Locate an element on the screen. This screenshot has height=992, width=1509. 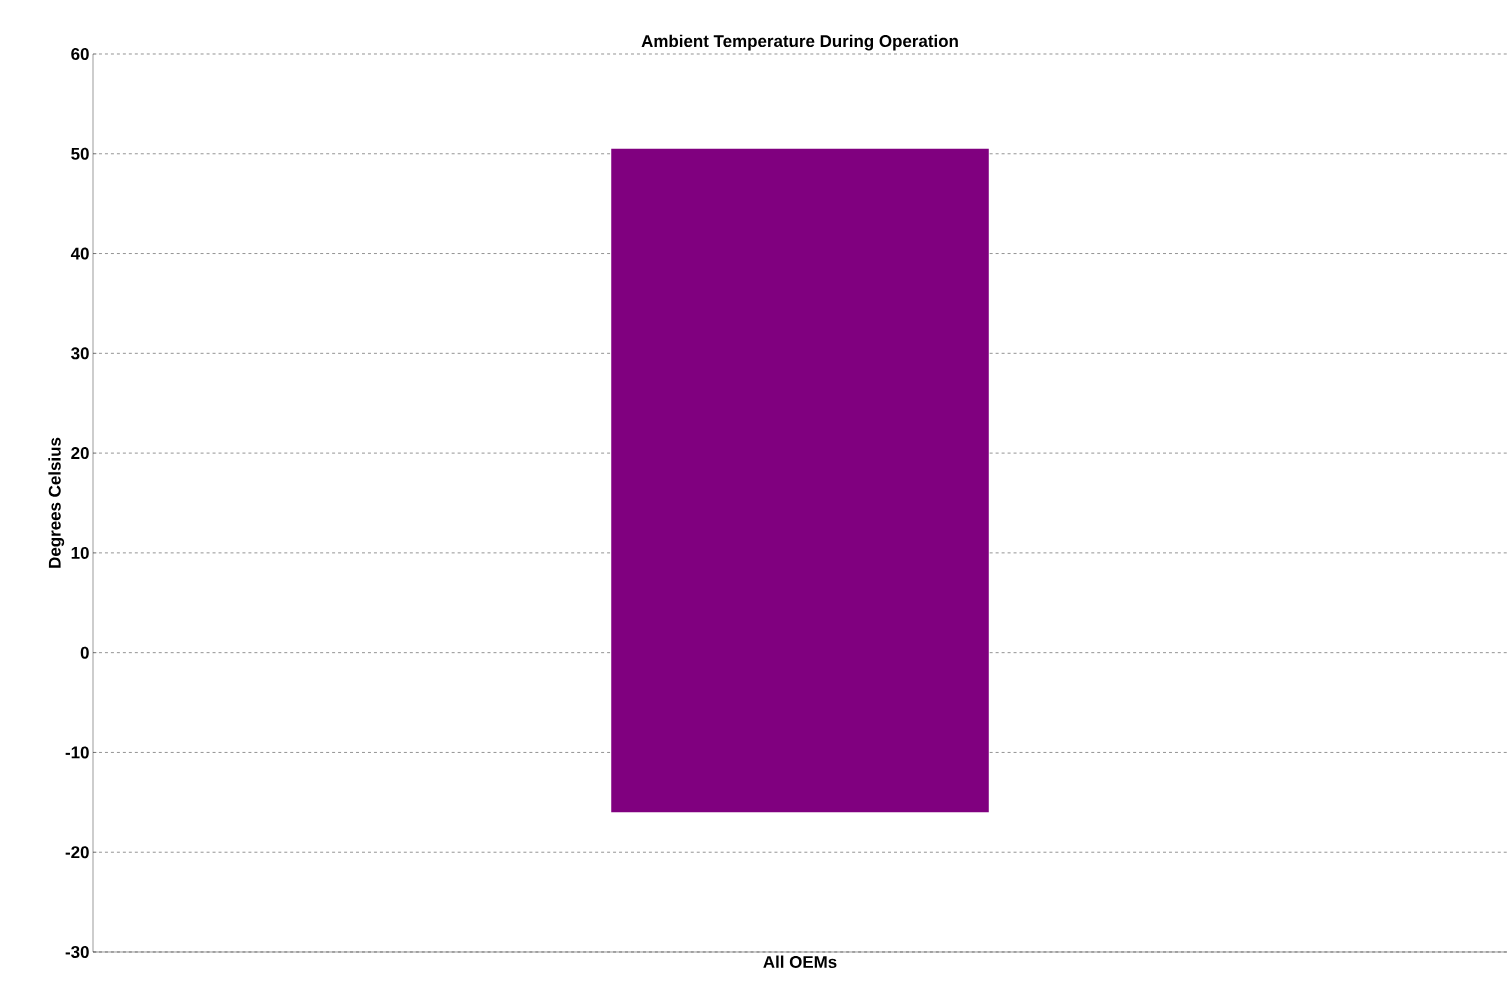
y-axis-title: Degrees Celsius is located at coordinates (56, 502).